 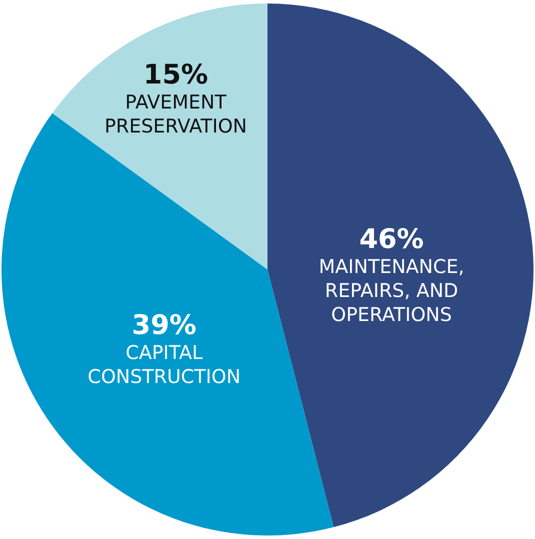 I want to click on data-label: 39%, so click(x=164, y=325).